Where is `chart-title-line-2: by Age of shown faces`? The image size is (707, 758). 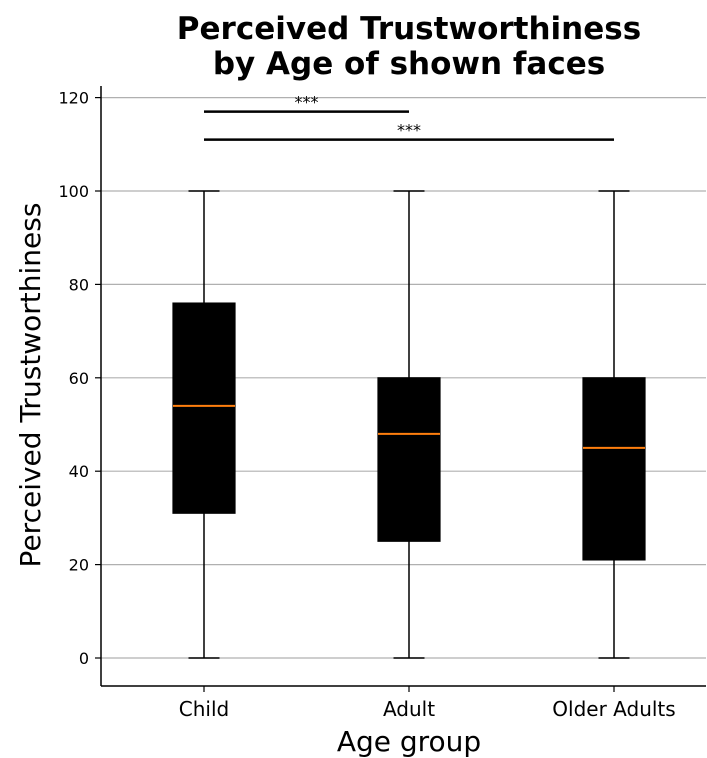 chart-title-line-2: by Age of shown faces is located at coordinates (409, 64).